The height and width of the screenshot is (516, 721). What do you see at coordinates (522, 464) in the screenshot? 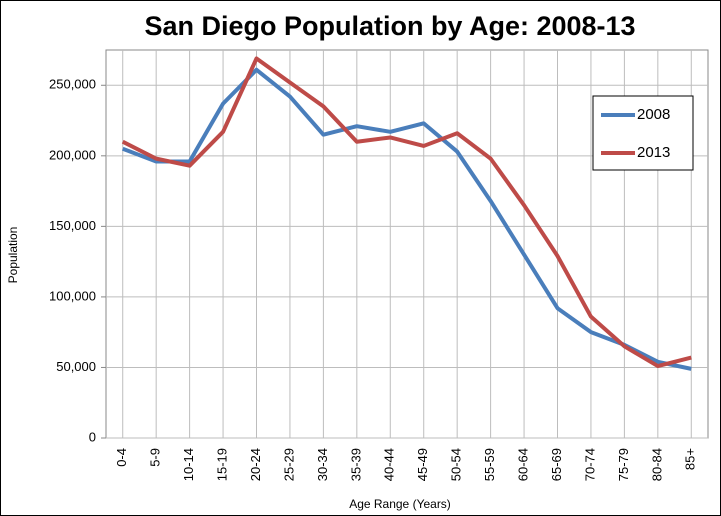
I see `x-tick-label: 60-64` at bounding box center [522, 464].